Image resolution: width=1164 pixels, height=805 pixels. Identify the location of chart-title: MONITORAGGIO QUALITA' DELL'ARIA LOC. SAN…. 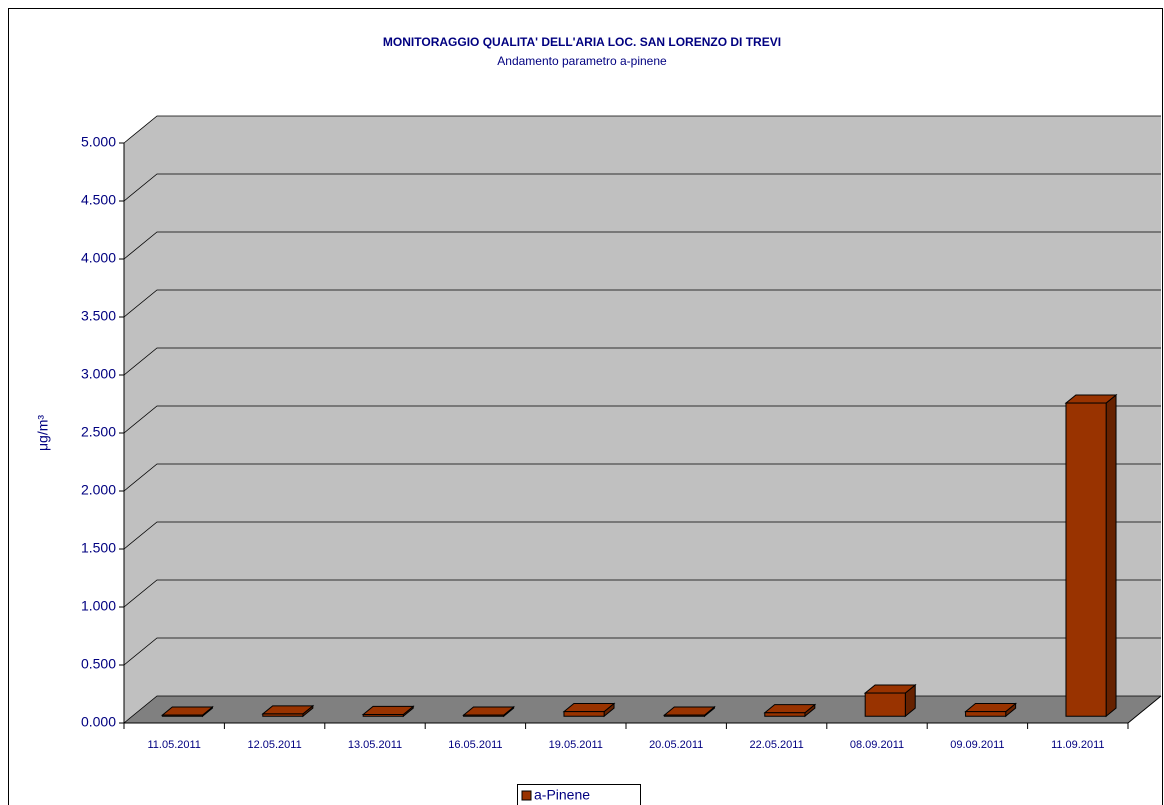
(582, 42).